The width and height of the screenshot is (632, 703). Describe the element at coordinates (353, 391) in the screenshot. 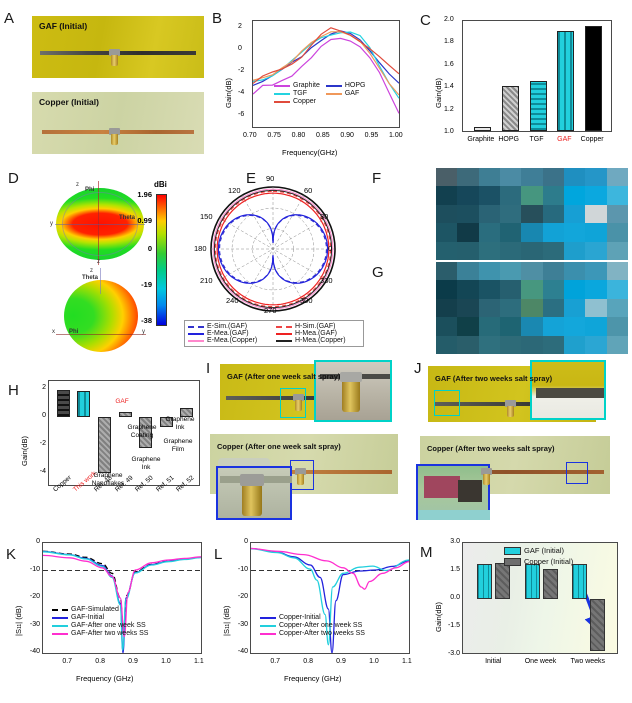

I see `zoom-inset-gaf-one-week` at that location.